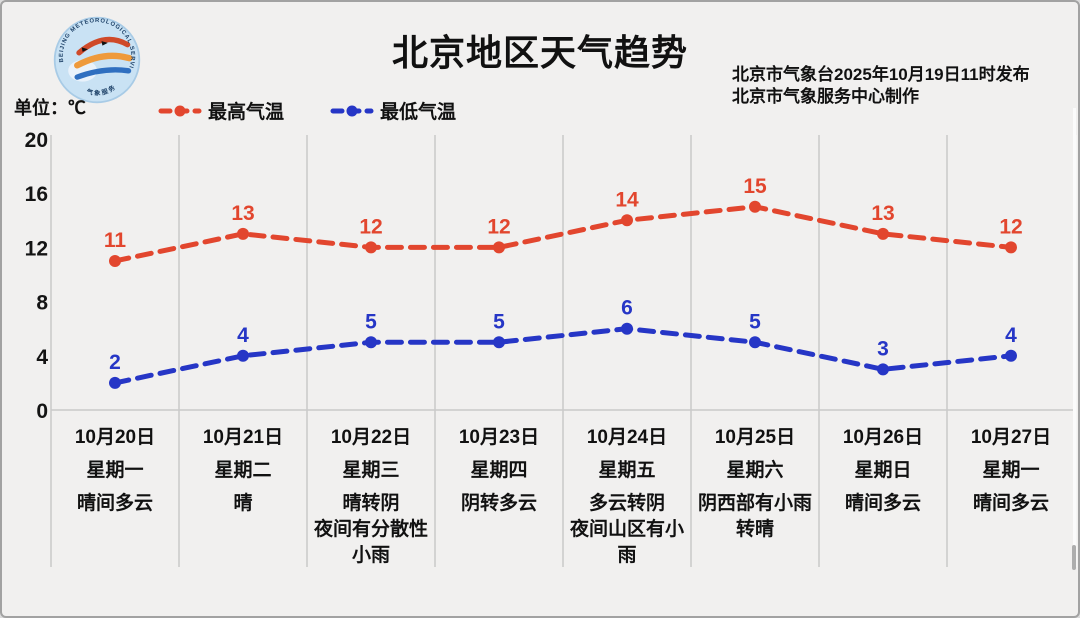 The height and width of the screenshot is (618, 1080). What do you see at coordinates (103, 60) in the screenshot?
I see `logo-orange-swoosh-icon` at bounding box center [103, 60].